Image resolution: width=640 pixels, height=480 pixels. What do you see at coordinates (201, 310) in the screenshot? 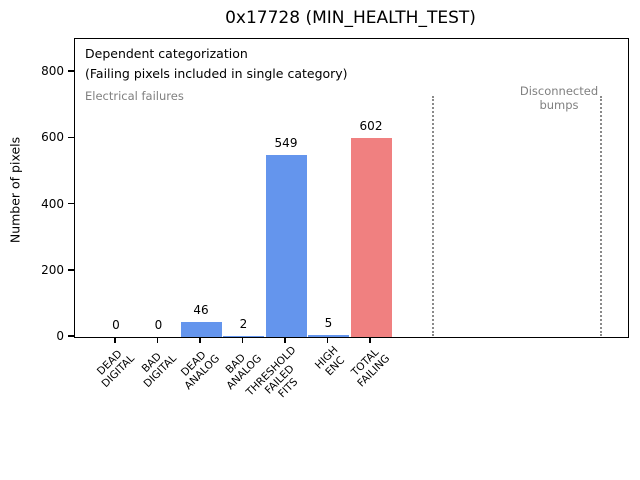
I see `bar-value-label: 46` at bounding box center [201, 310].